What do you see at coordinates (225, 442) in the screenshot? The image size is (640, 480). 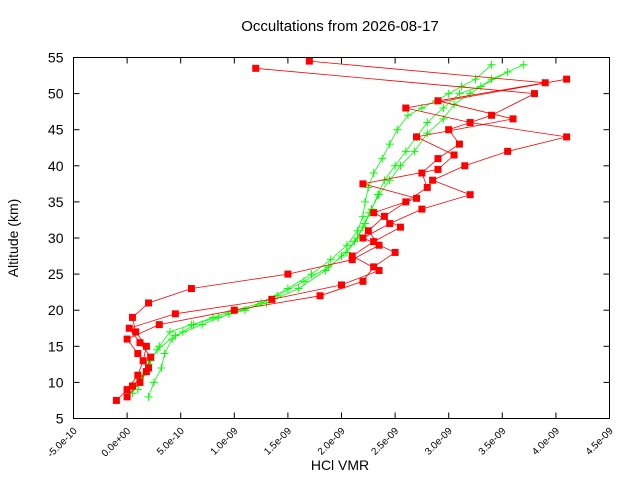 I see `x-tick-label: 1.0e-09` at bounding box center [225, 442].